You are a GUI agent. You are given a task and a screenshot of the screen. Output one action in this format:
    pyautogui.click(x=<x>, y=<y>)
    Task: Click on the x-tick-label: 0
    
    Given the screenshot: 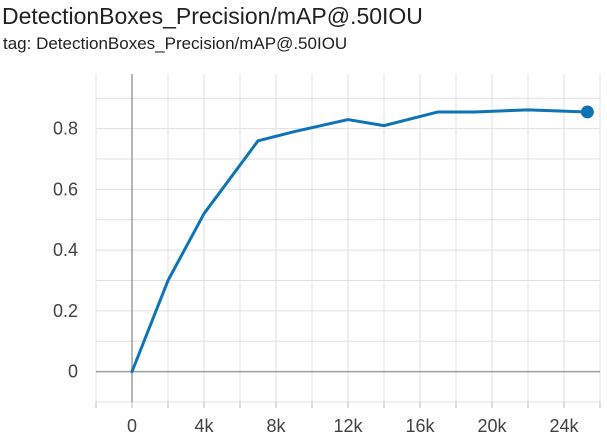 What is the action you would take?
    pyautogui.click(x=132, y=426)
    